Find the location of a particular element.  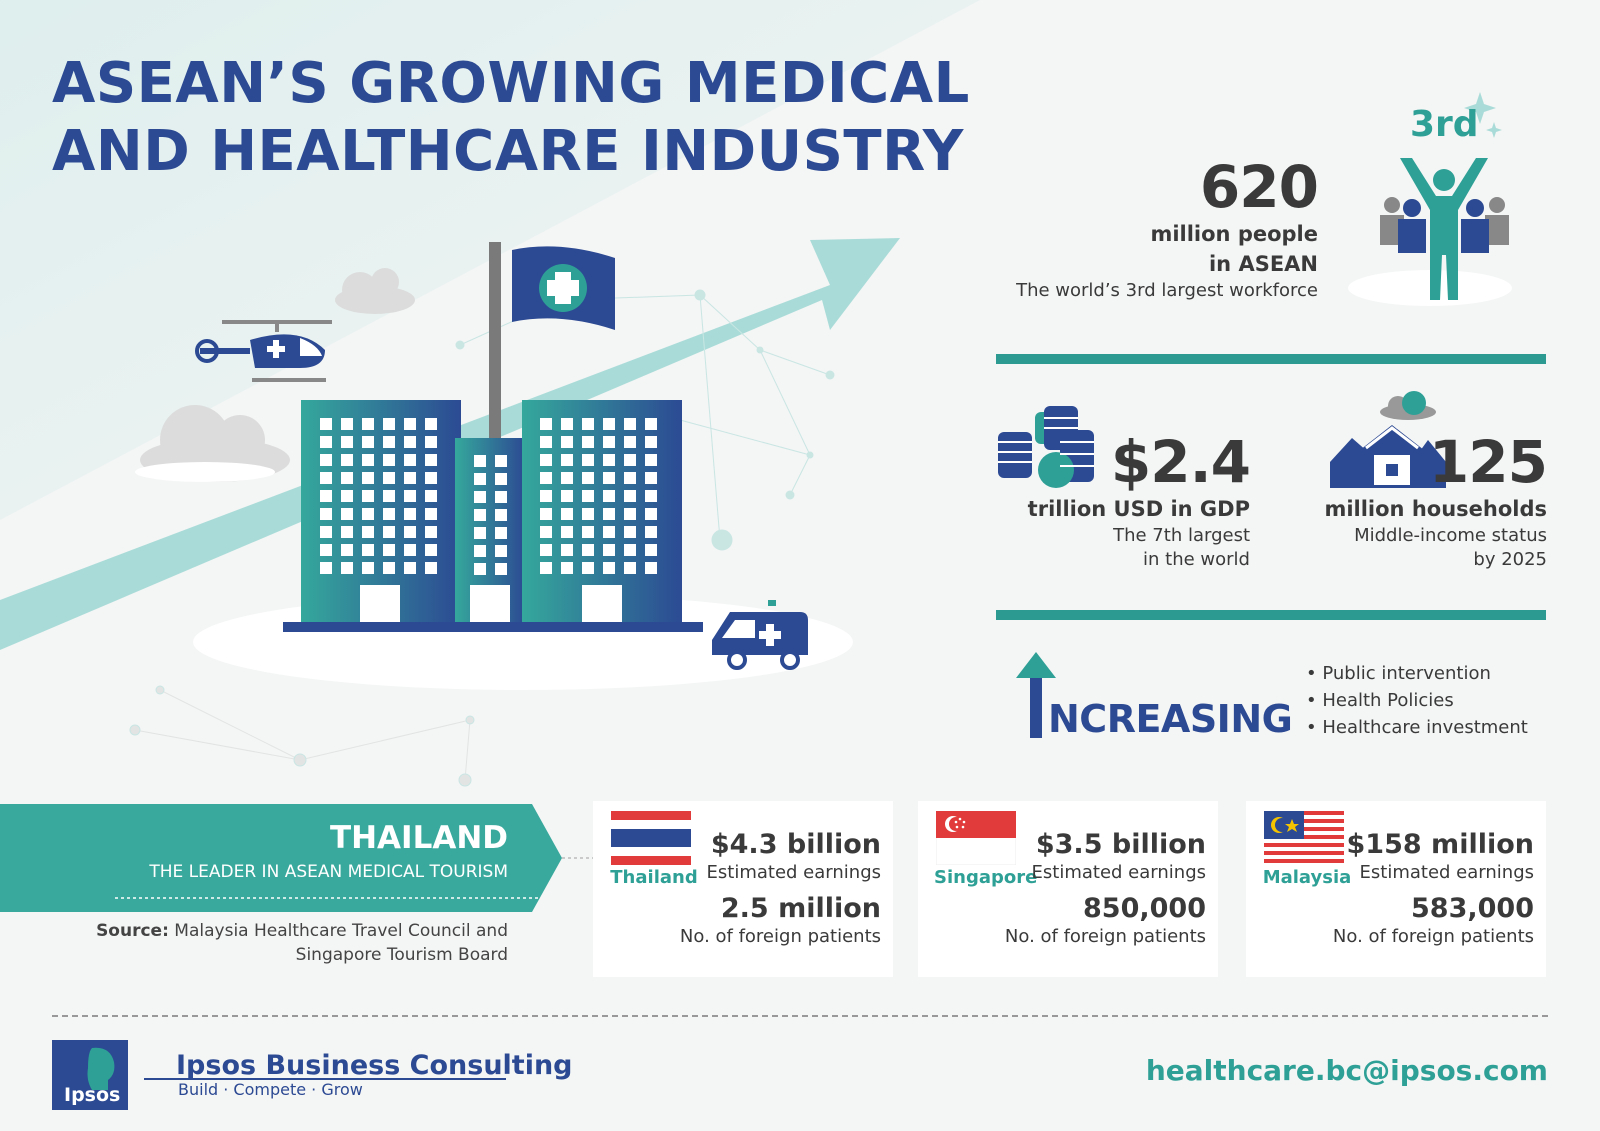

list-item: Health Policies is located at coordinates (1417, 700).